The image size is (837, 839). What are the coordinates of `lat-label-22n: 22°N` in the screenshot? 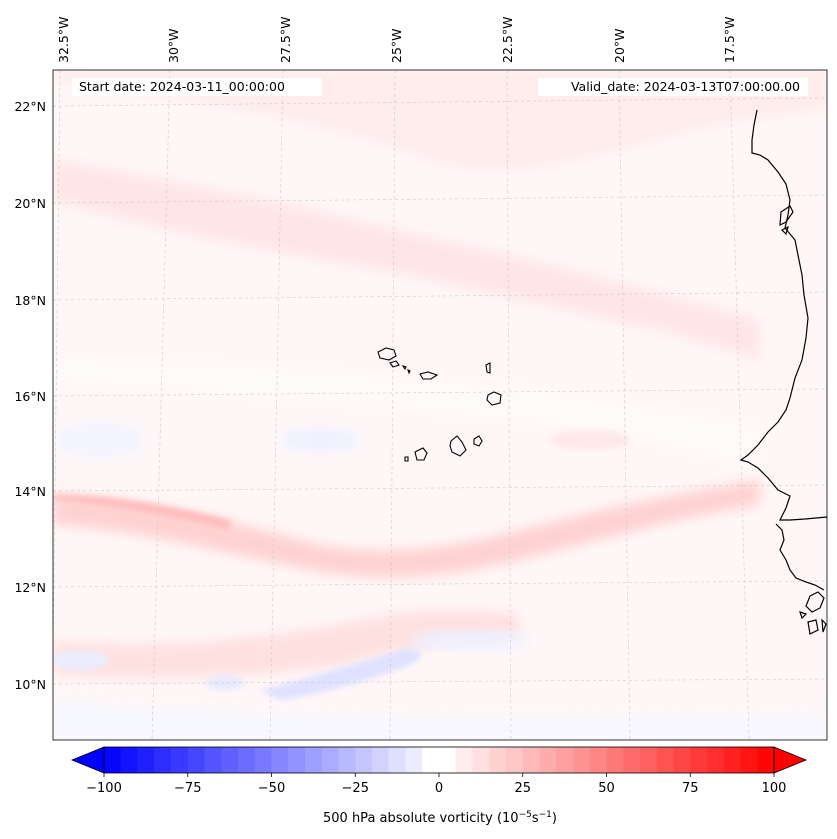 It's located at (30, 106).